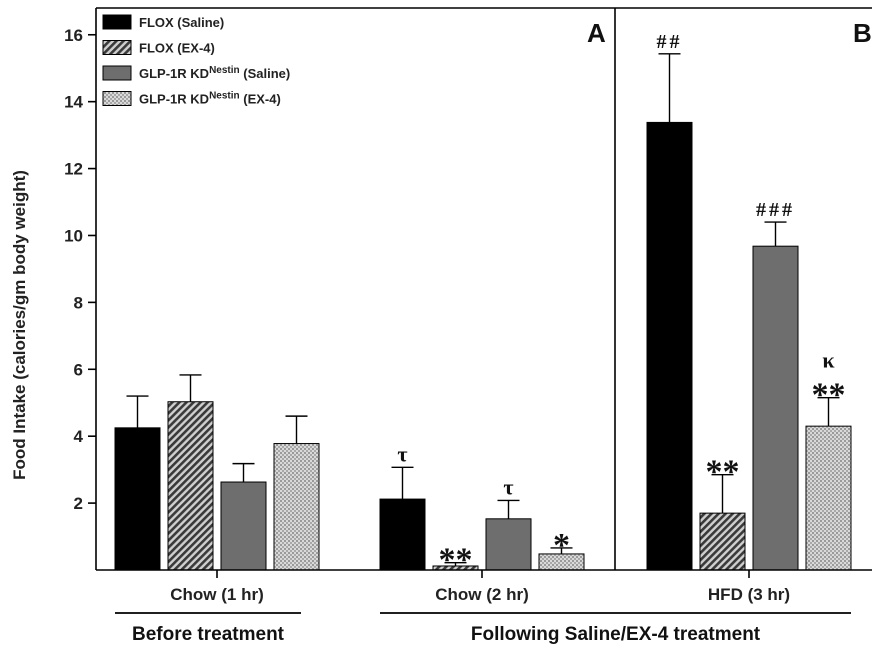  I want to click on significance-annotation: ##, so click(670, 42).